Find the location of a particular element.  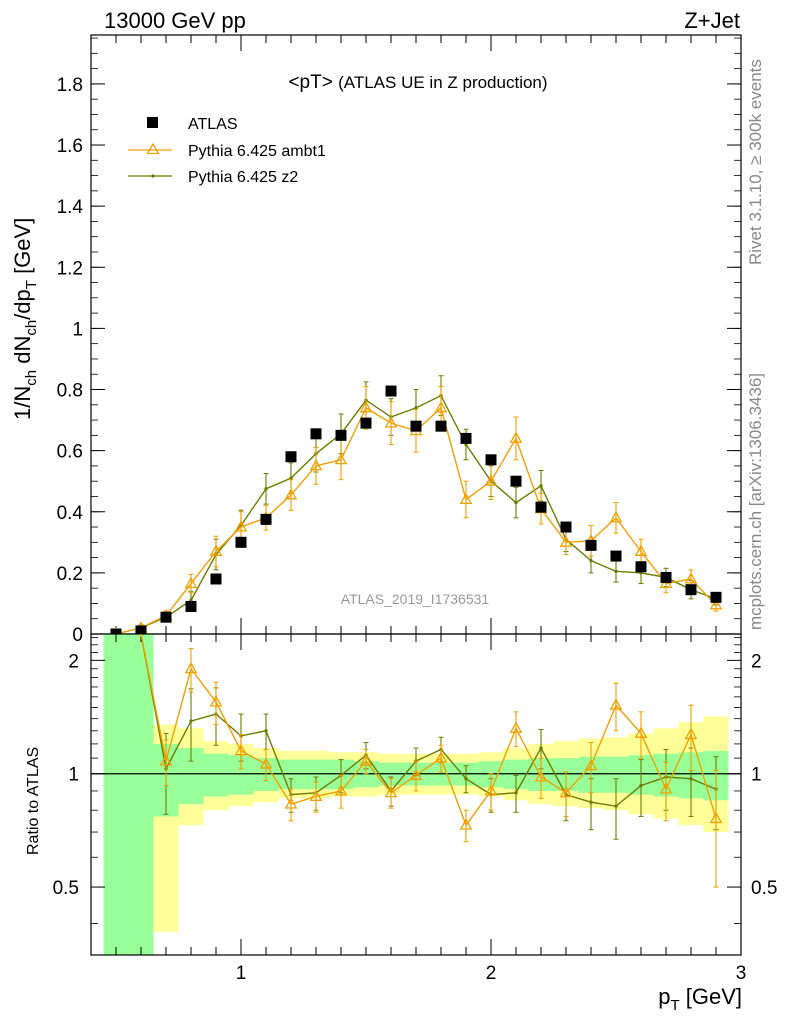

plot-title-main: <pT> is located at coordinates (310, 82).